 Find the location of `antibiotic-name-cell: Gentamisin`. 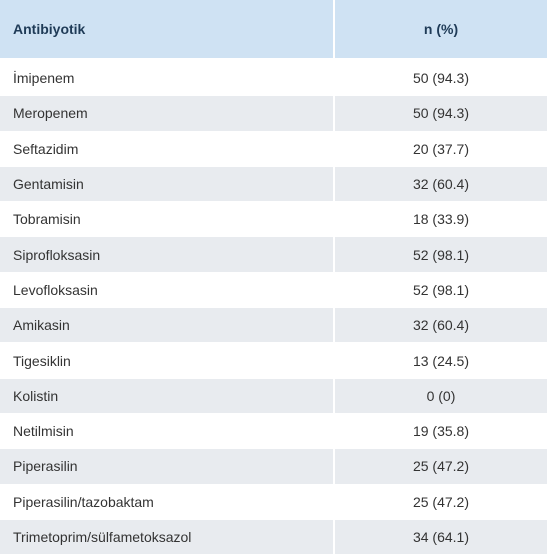

antibiotic-name-cell: Gentamisin is located at coordinates (167, 184).